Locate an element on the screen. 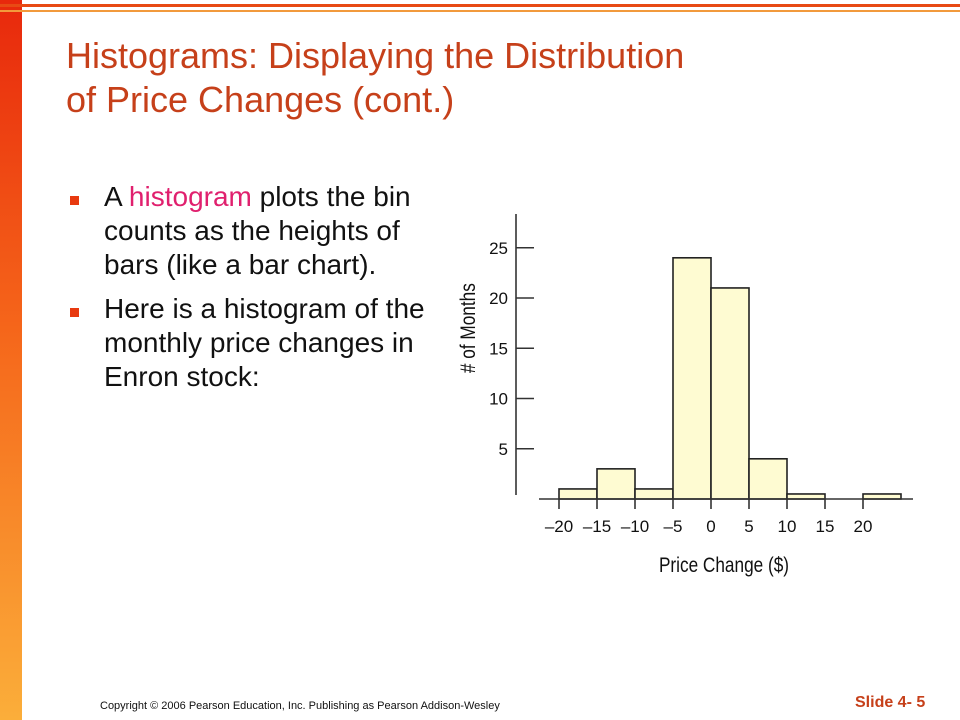 This screenshot has width=960, height=720. y-tick-label: 15 is located at coordinates (498, 348).